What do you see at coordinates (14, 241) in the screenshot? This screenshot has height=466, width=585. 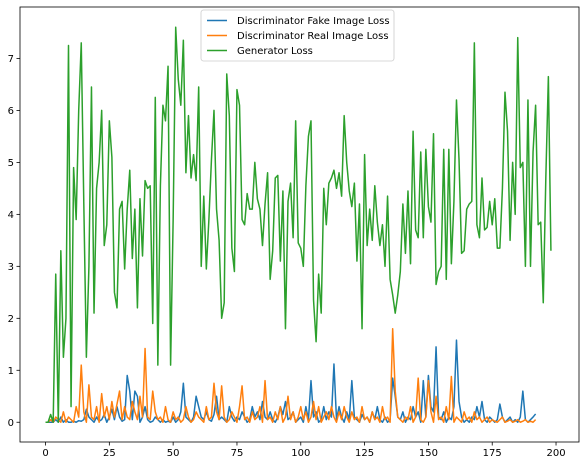 I see `y-axis: 0 1 2 3 4 5 6 7` at bounding box center [14, 241].